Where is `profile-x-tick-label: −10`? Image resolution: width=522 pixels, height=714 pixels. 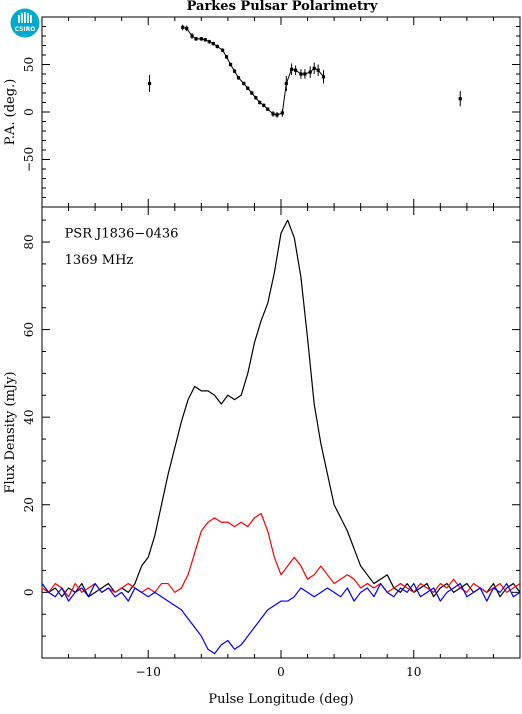 profile-x-tick-label: −10 is located at coordinates (148, 672).